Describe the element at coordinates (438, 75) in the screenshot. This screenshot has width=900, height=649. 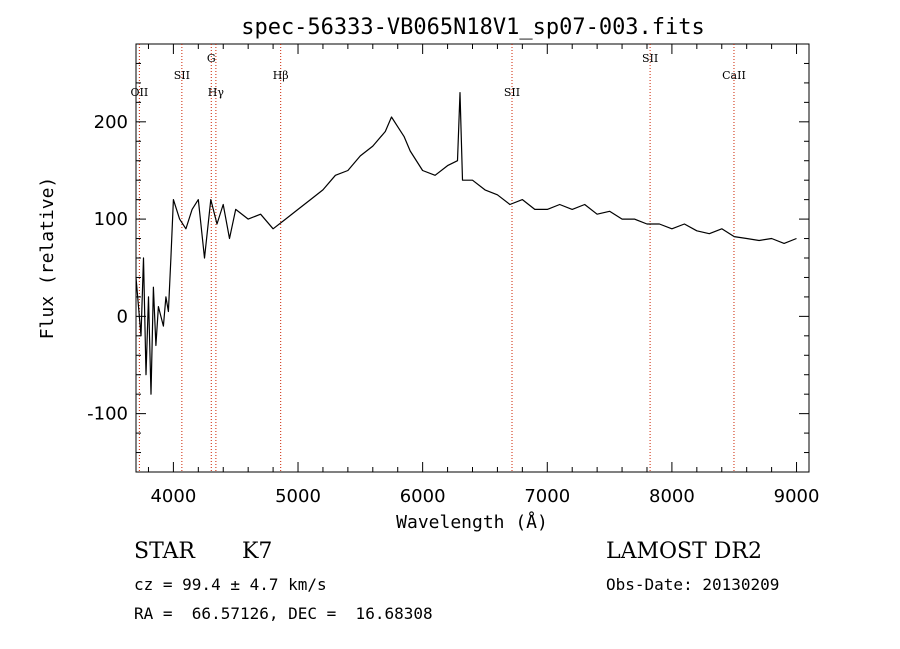
I see `marker-labels: OII SII G Hγ Hβ SII SII CaII` at that location.